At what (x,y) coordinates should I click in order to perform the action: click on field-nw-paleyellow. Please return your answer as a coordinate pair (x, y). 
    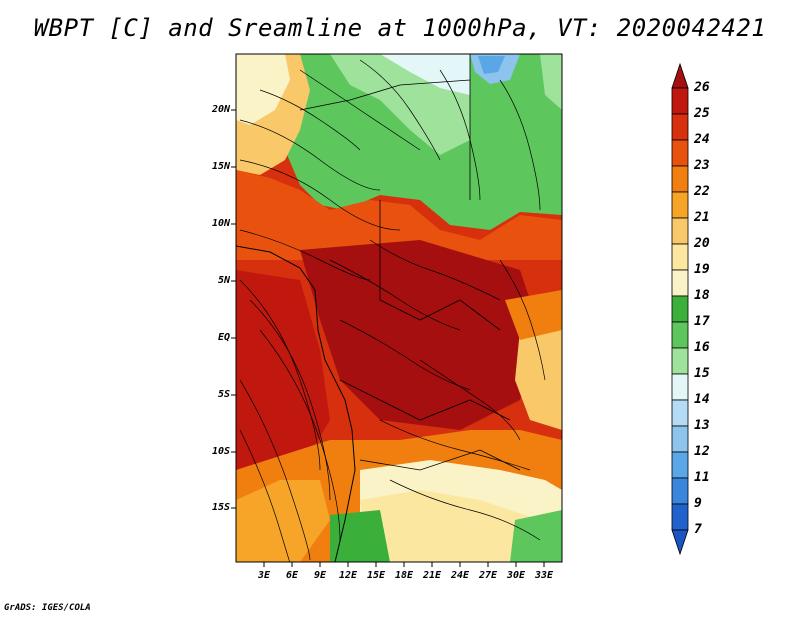
    Looking at the image, I should click on (263, 89).